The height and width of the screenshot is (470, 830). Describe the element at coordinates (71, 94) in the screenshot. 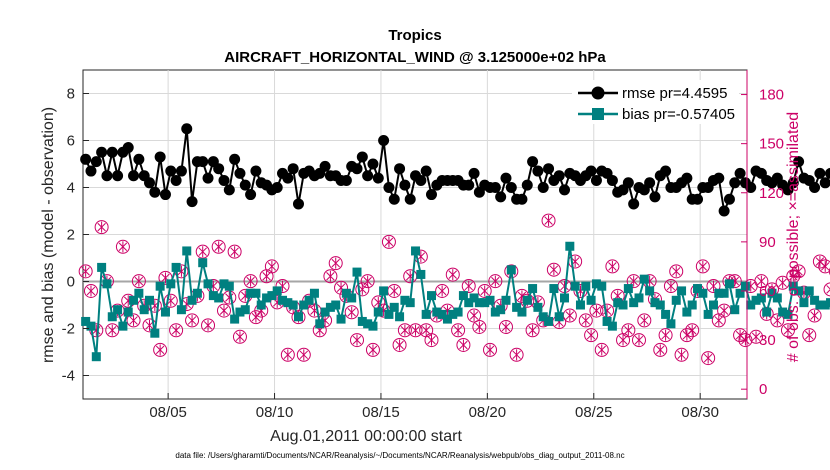

I see `y-tick-label: 8` at that location.